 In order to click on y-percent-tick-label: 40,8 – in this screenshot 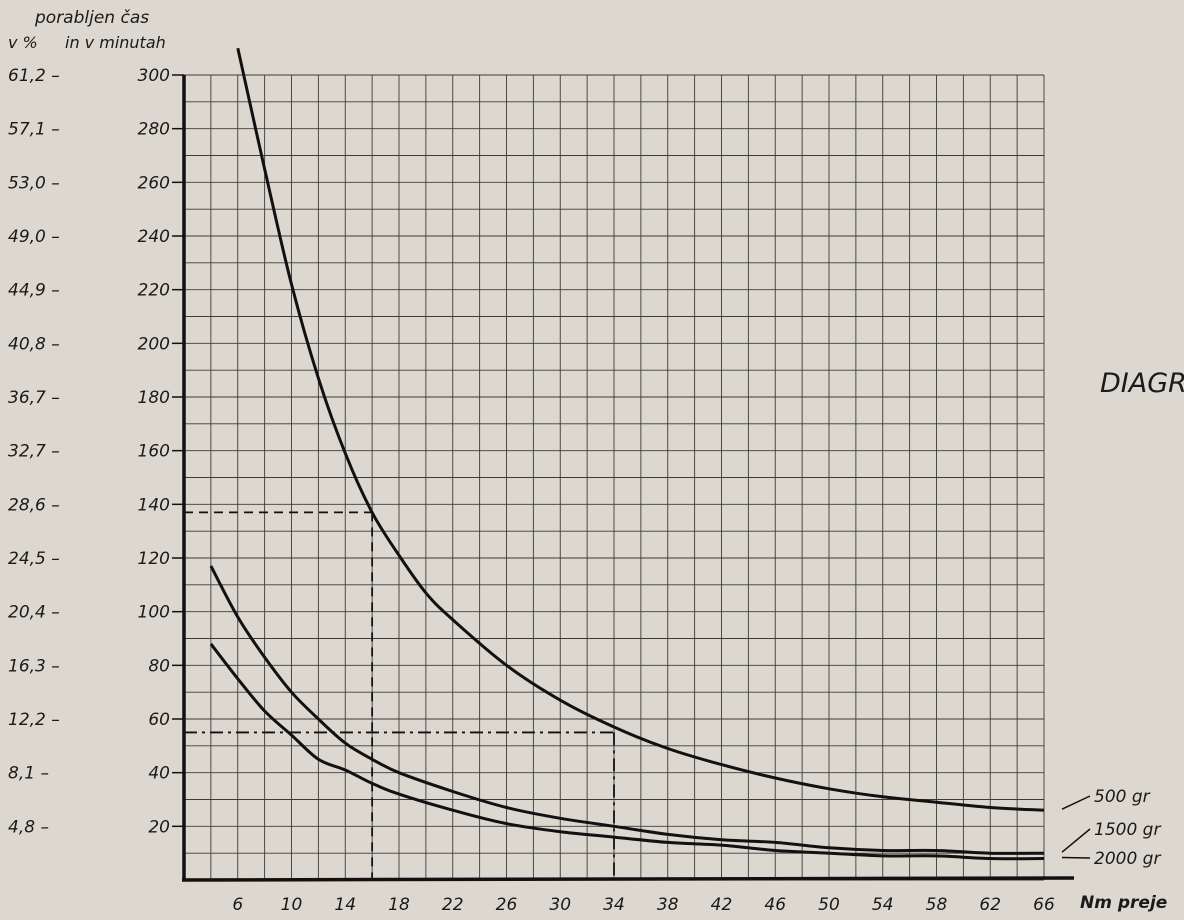, I will do `click(34, 344)`.